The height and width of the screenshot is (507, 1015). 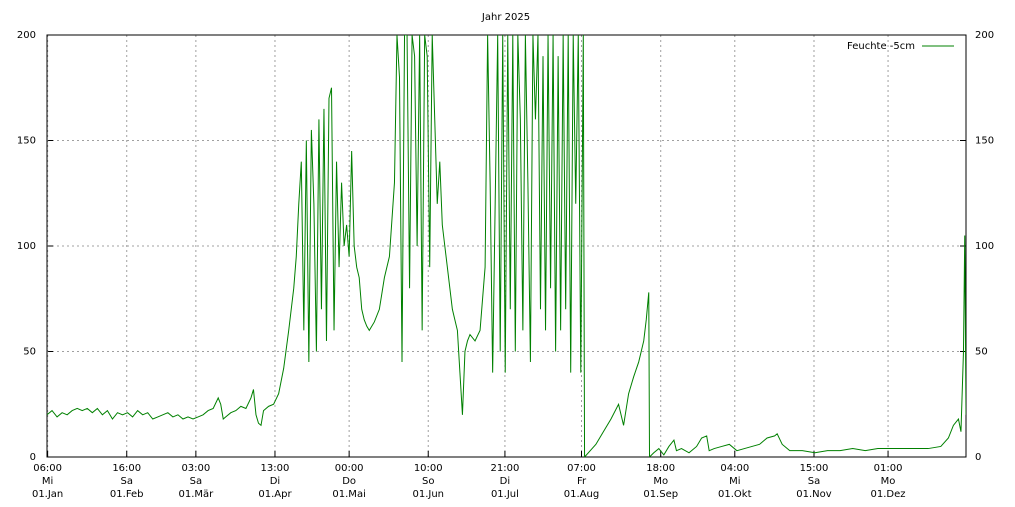 What do you see at coordinates (505, 494) in the screenshot?
I see `x-tick-label: 01.Jul` at bounding box center [505, 494].